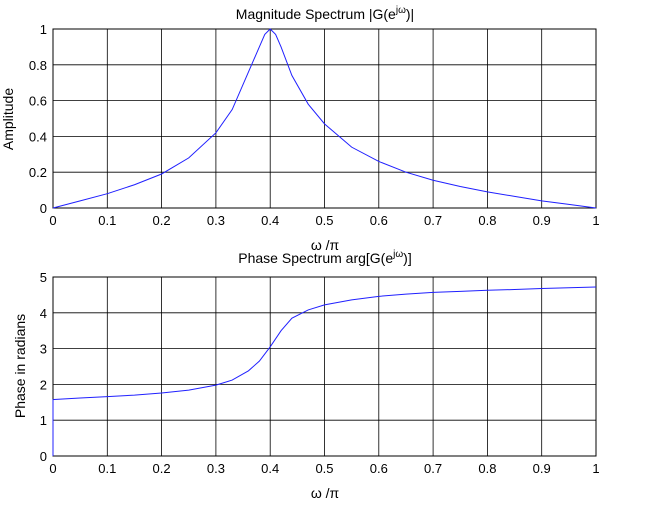 This screenshot has width=655, height=514. What do you see at coordinates (542, 468) in the screenshot?
I see `phase-x-tick-label: 0.9` at bounding box center [542, 468].